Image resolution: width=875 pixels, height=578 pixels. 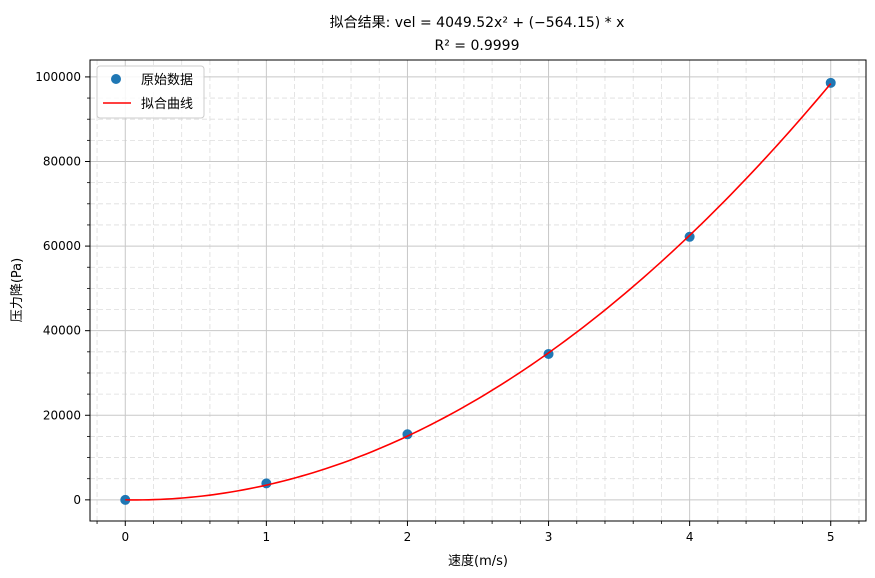 I want to click on legend: 原始数据 拟合曲线, so click(x=150, y=92).